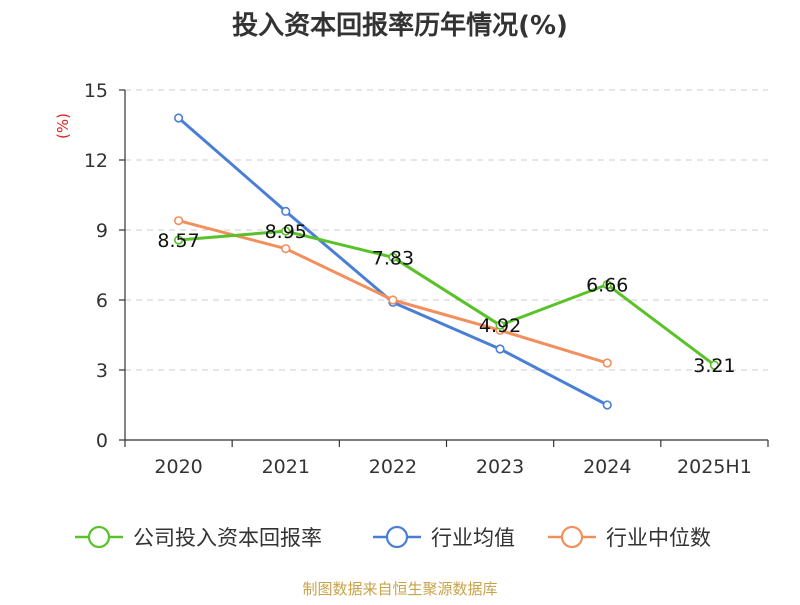  I want to click on data-label: 8.95, so click(286, 232).